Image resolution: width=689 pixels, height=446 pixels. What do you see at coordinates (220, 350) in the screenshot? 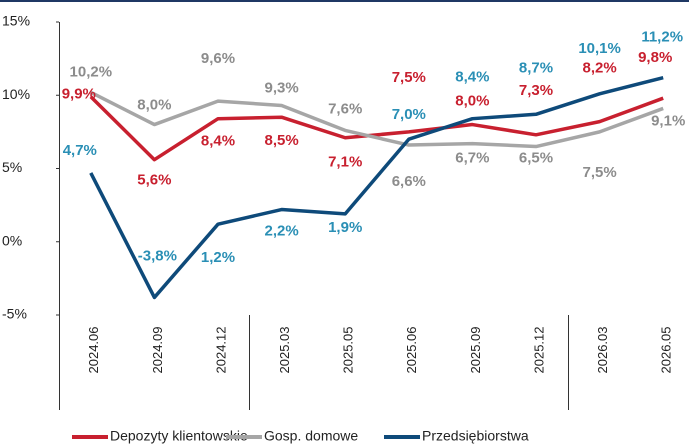
I see `x-tick-label: 2024.12` at bounding box center [220, 350].